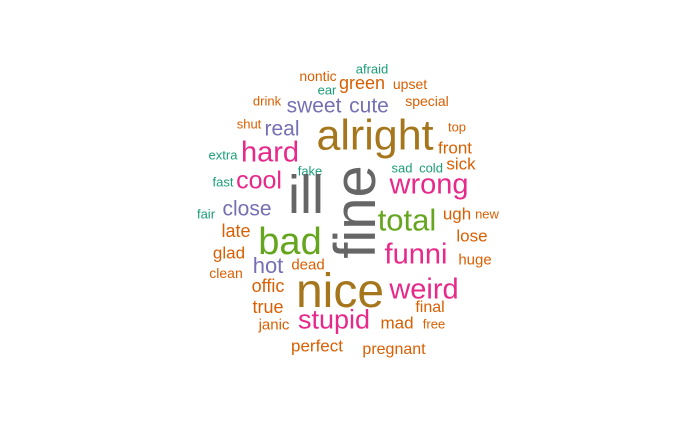  What do you see at coordinates (427, 101) in the screenshot?
I see `word-special: special` at bounding box center [427, 101].